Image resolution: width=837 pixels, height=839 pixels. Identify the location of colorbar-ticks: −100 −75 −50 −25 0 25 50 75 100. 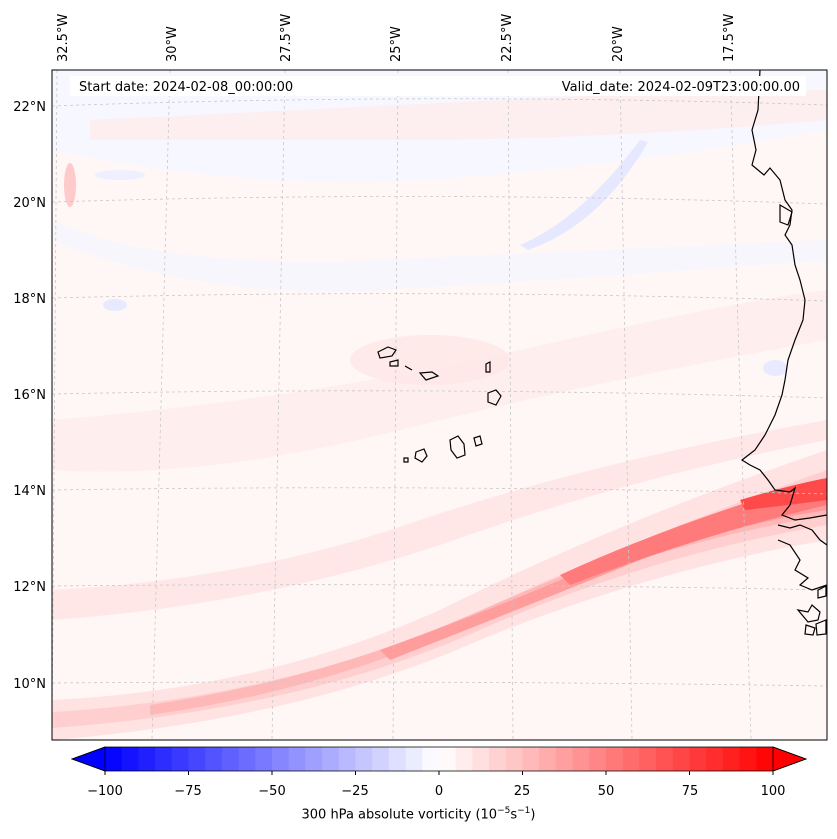
(436, 791).